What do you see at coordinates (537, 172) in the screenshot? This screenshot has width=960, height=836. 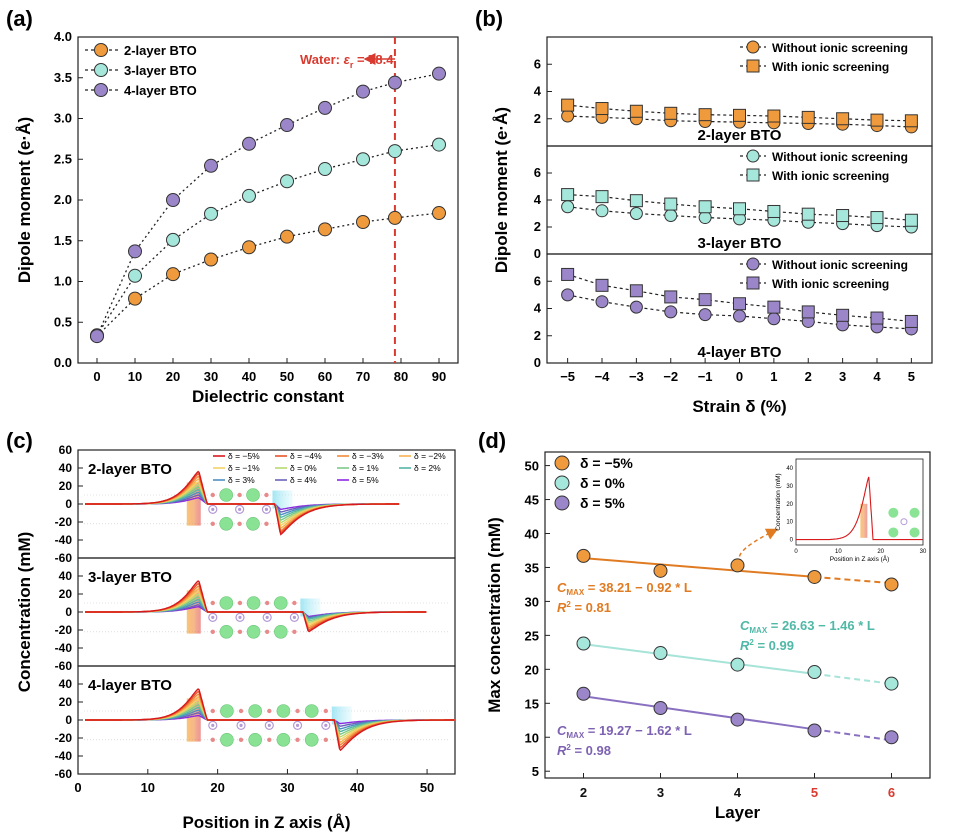 I see `y-tick-label: 6` at bounding box center [537, 172].